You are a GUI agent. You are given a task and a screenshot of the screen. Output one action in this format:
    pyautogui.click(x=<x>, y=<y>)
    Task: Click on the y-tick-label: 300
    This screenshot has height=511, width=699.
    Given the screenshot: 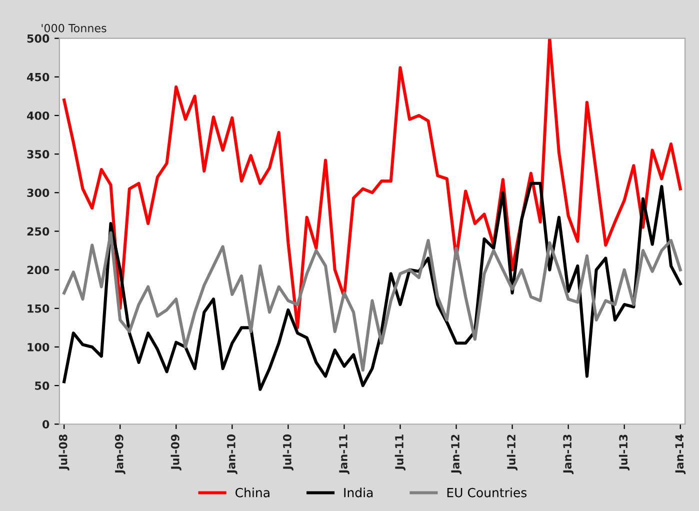 What is the action you would take?
    pyautogui.click(x=38, y=193)
    